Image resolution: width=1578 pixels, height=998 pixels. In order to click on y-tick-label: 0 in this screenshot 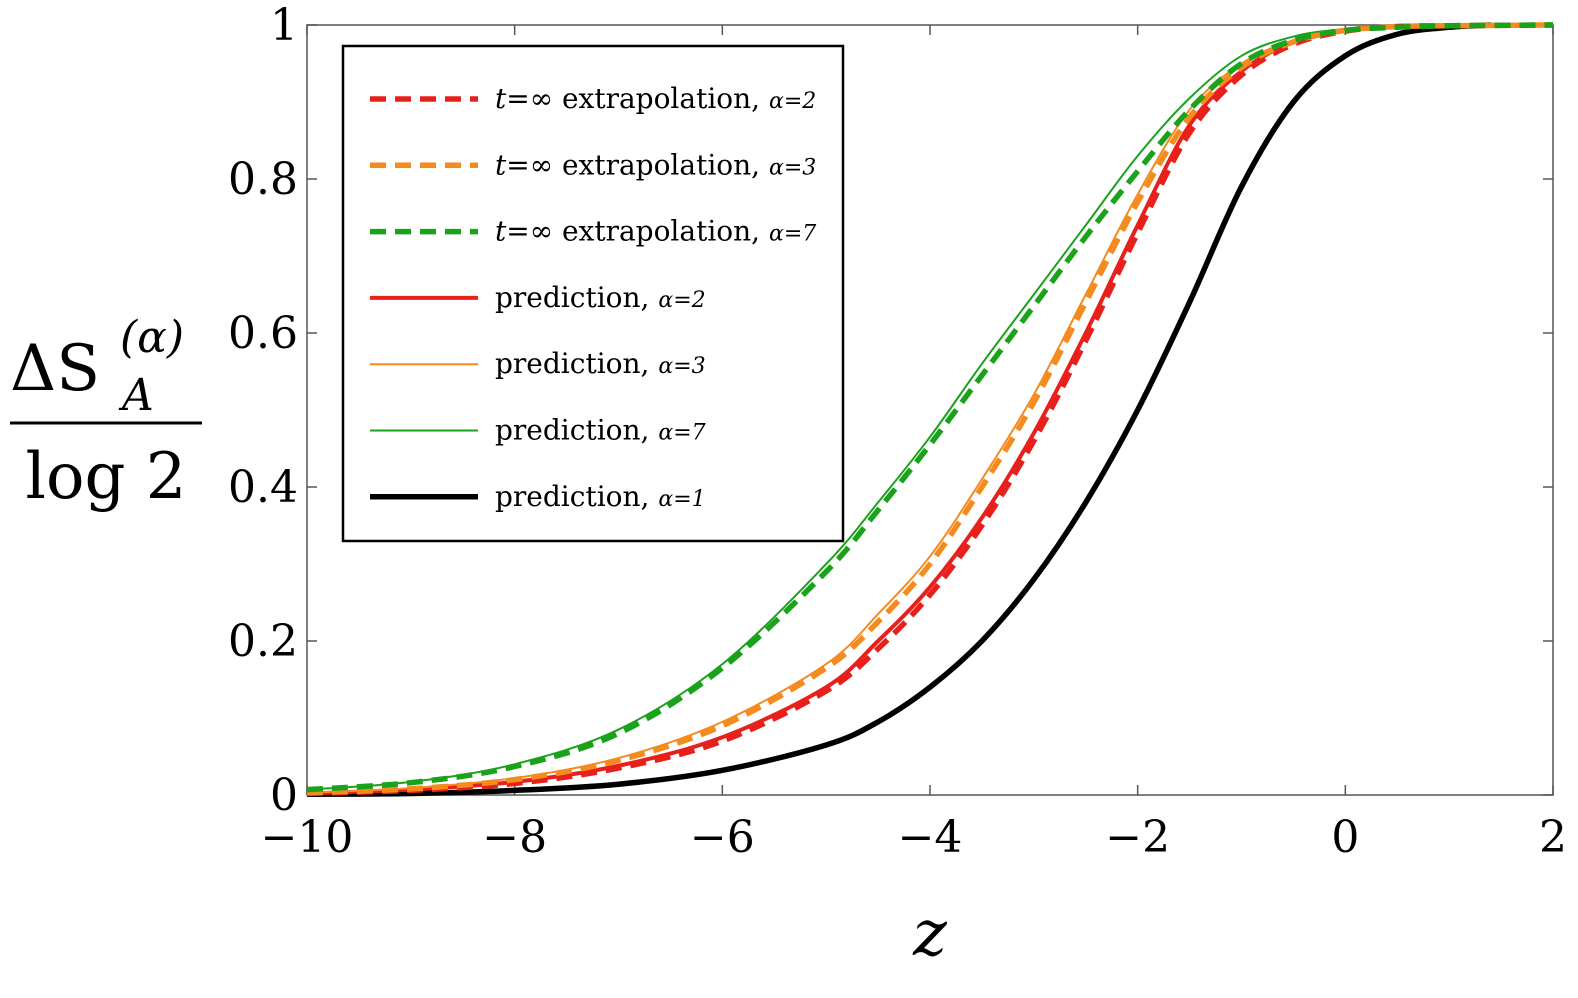, I will do `click(284, 795)`.